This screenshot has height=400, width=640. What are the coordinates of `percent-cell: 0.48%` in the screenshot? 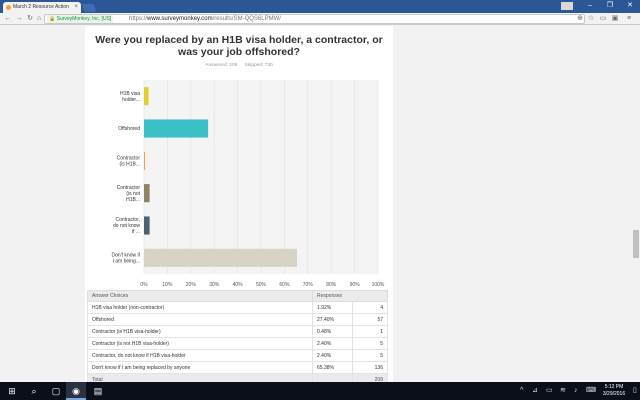 It's located at (332, 331).